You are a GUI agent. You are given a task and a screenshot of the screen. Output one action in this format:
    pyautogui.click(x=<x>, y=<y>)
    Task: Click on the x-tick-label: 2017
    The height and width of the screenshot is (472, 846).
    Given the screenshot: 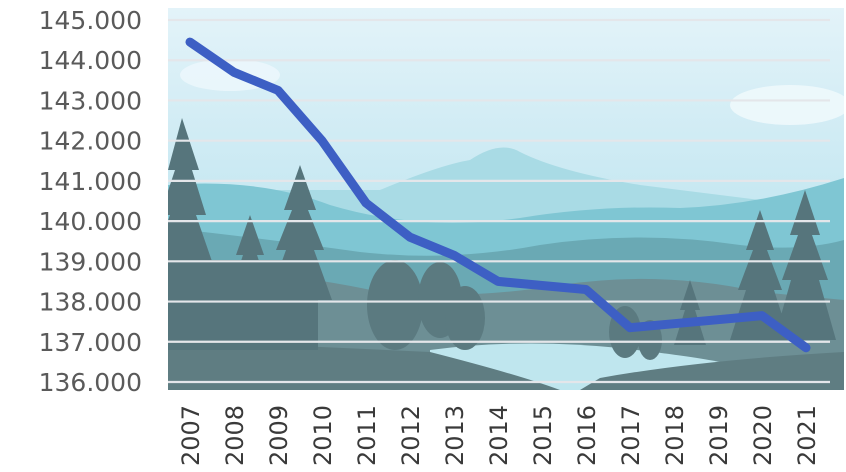 What is the action you would take?
    pyautogui.click(x=631, y=435)
    